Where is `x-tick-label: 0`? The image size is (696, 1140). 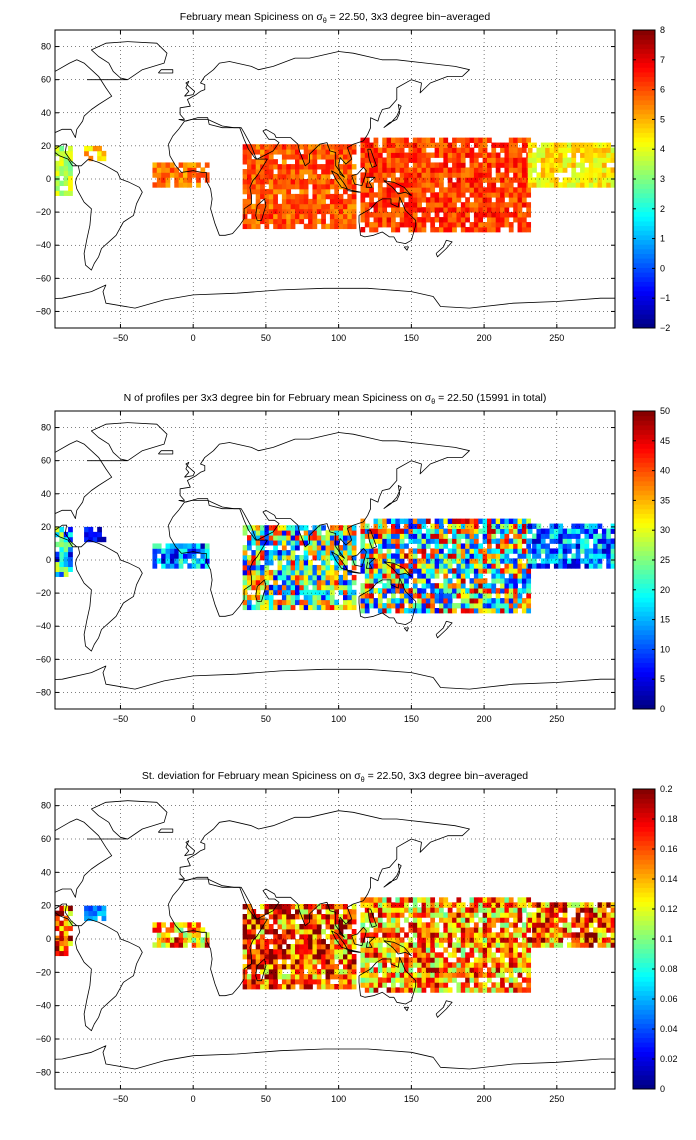
x-tick-label: 0 is located at coordinates (193, 1099).